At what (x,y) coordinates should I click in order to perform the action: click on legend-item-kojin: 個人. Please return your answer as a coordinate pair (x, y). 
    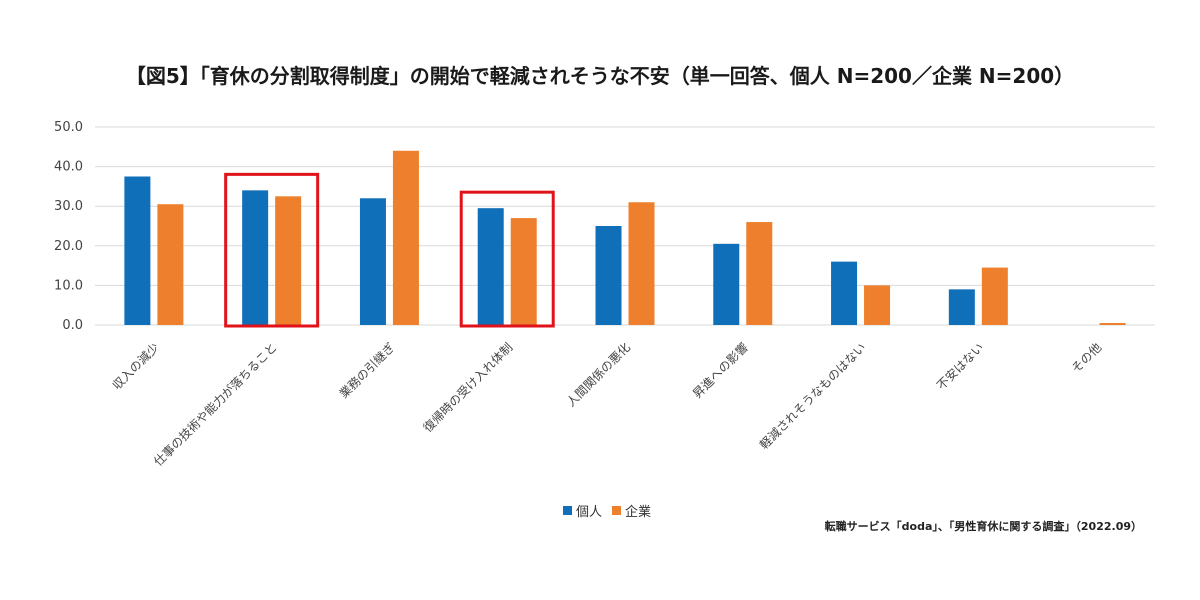
    Looking at the image, I should click on (582, 510).